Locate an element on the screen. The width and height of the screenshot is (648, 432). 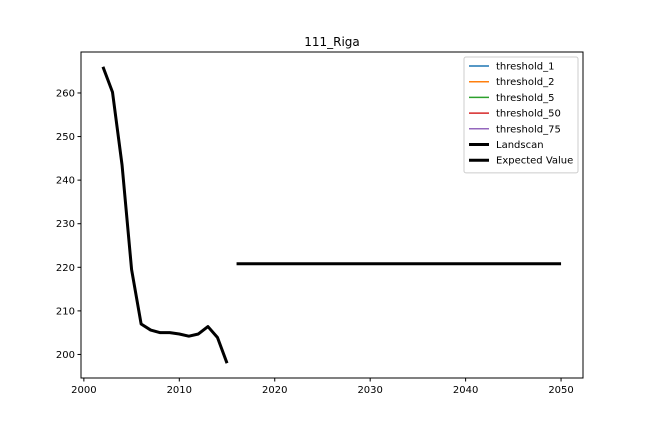
legend-label-5: Landscan is located at coordinates (520, 145).